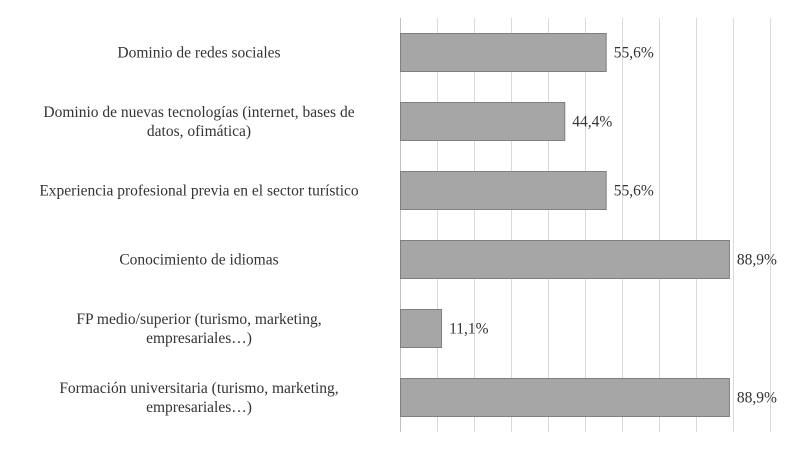  Describe the element at coordinates (198, 319) in the screenshot. I see `category-label-line: FP medio/superior (turismo, marketing,` at that location.